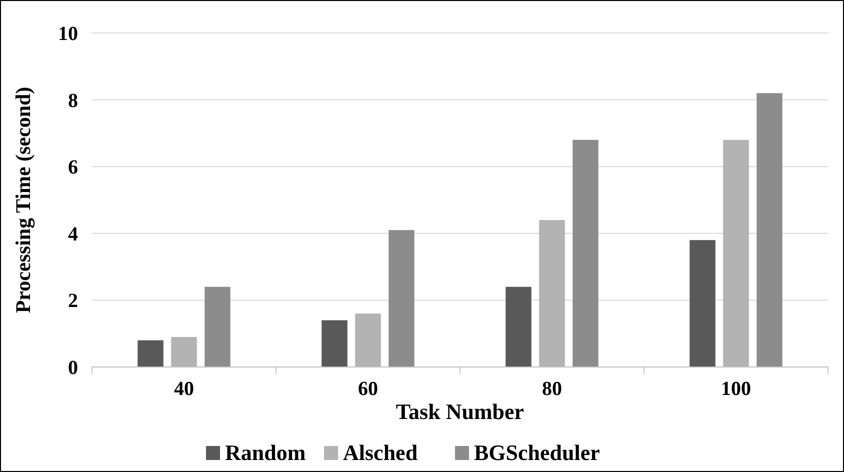 This screenshot has height=472, width=844. I want to click on legend-label: Alsched, so click(380, 452).